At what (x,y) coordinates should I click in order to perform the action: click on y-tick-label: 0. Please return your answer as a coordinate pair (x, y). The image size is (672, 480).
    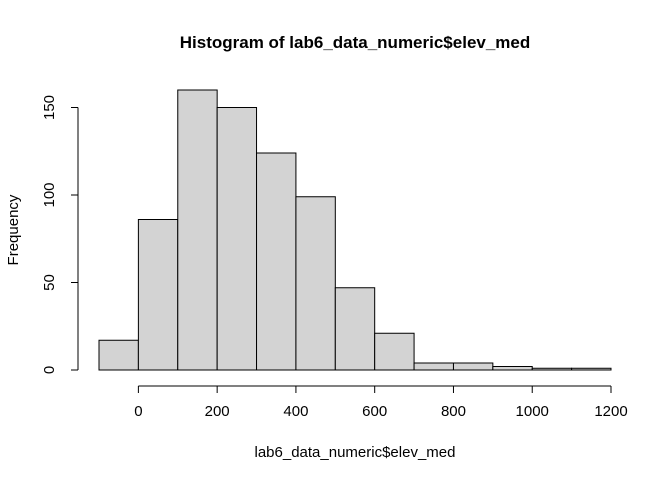
    Looking at the image, I should click on (49, 370).